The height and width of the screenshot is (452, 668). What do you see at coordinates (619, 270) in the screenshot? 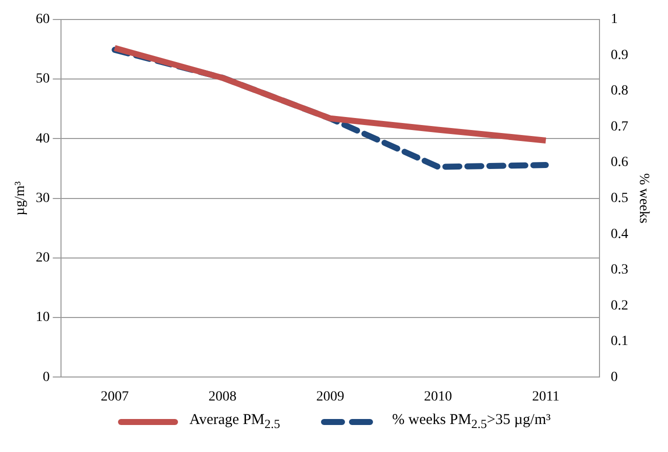
I see `y2-tick-label: 0.3` at bounding box center [619, 270].